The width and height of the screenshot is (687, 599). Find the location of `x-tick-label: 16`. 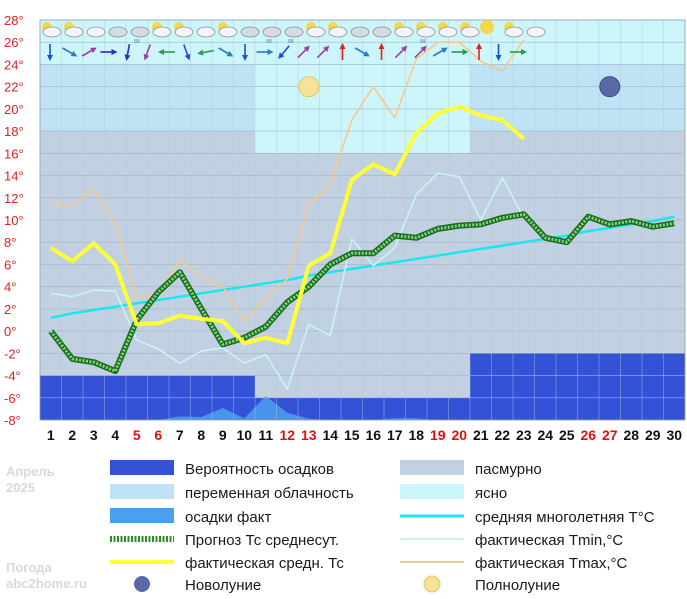

x-tick-label: 16 is located at coordinates (373, 435).